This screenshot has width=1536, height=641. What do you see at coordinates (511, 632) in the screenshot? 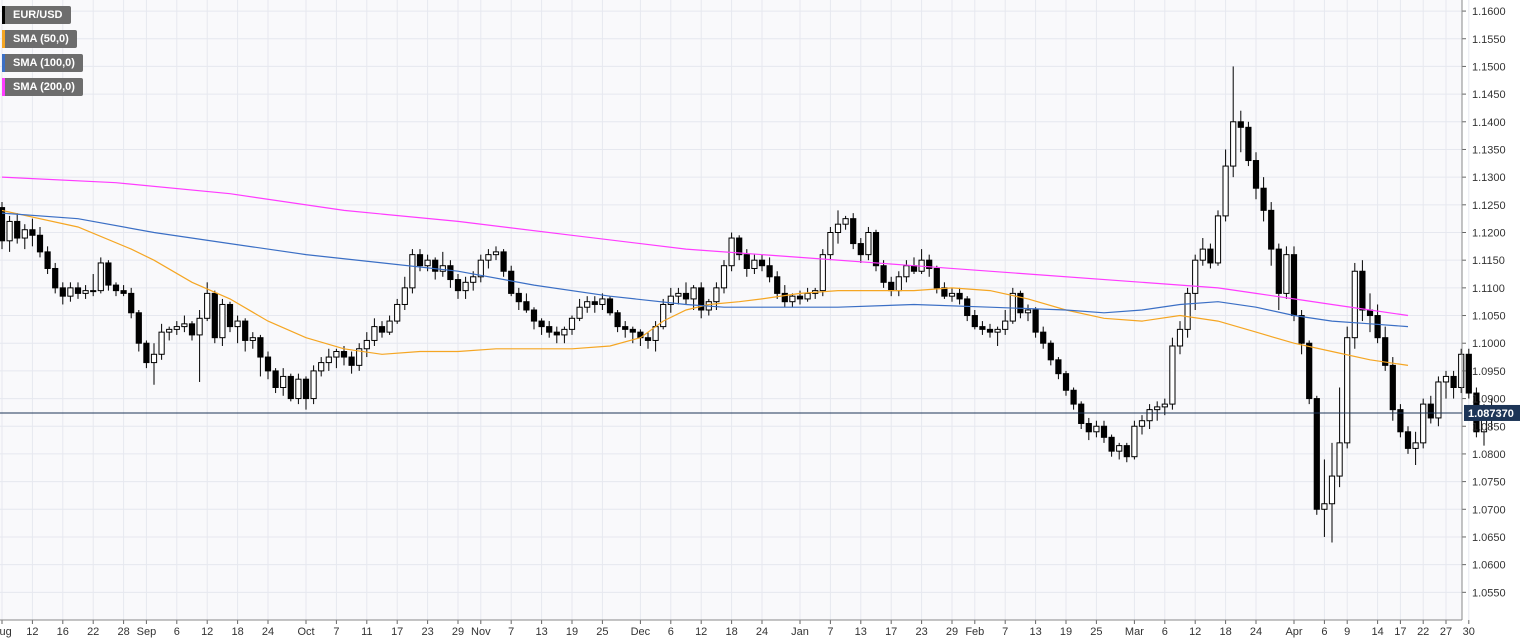
I see `x-tick-label: 7` at bounding box center [511, 632].